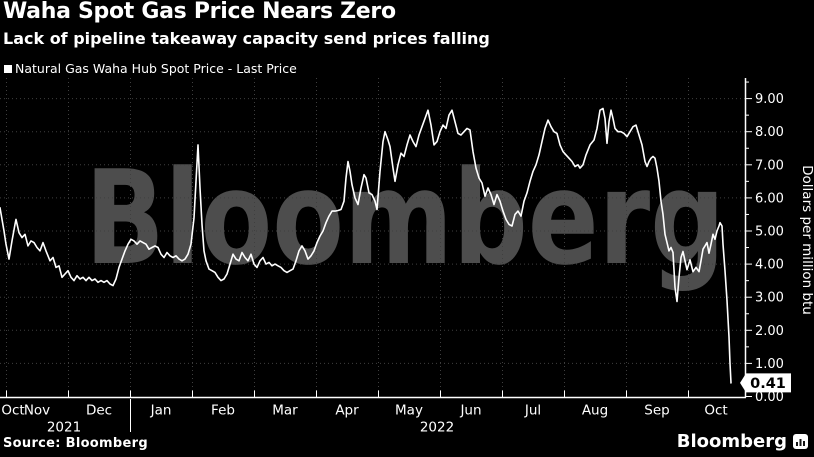 This screenshot has height=457, width=814. What do you see at coordinates (806, 240) in the screenshot?
I see `y-axis-title: Dollars per million btu` at bounding box center [806, 240].